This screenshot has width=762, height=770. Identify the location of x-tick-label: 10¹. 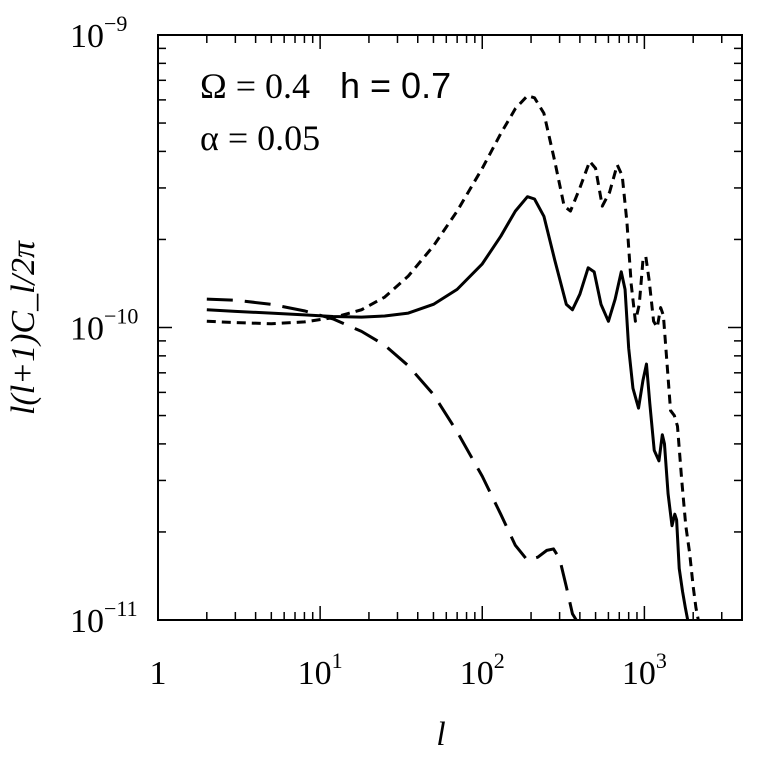
(320, 670).